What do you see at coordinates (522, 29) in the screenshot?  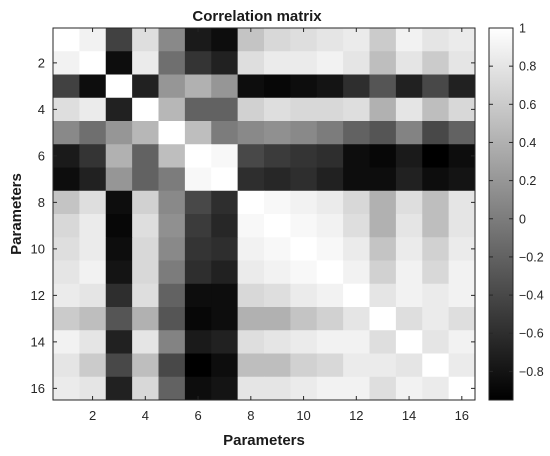 I see `colorbar-tick-label: 1` at bounding box center [522, 29].